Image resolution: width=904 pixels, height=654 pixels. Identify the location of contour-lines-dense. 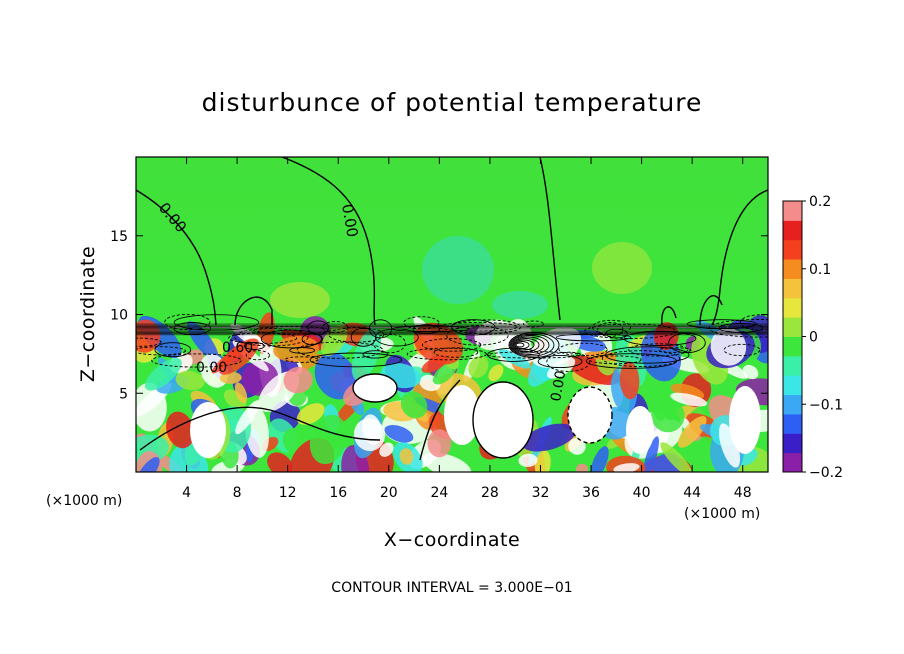
(452, 342).